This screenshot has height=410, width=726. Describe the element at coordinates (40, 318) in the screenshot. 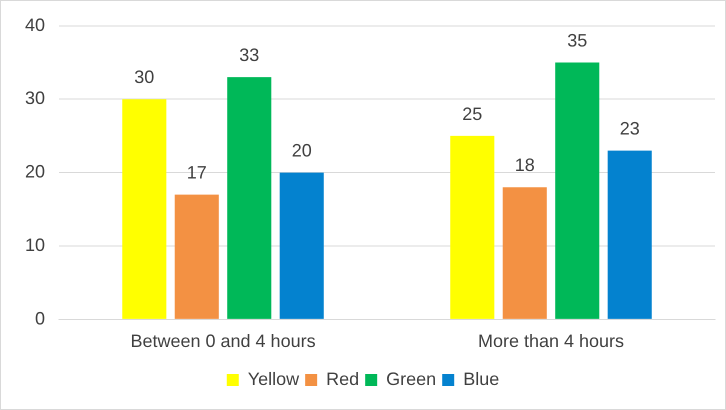

I see `y-tick-label: 0` at that location.